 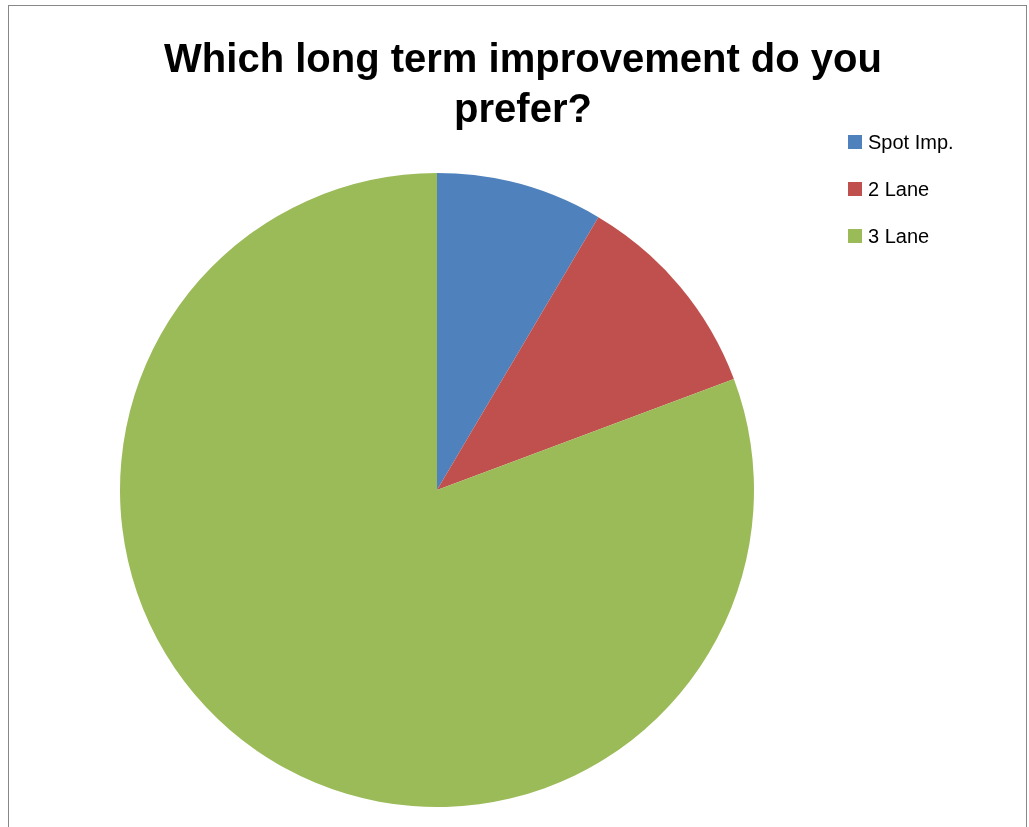 What do you see at coordinates (523, 83) in the screenshot?
I see `chart-title: Which long term improvement do you prefer?` at bounding box center [523, 83].